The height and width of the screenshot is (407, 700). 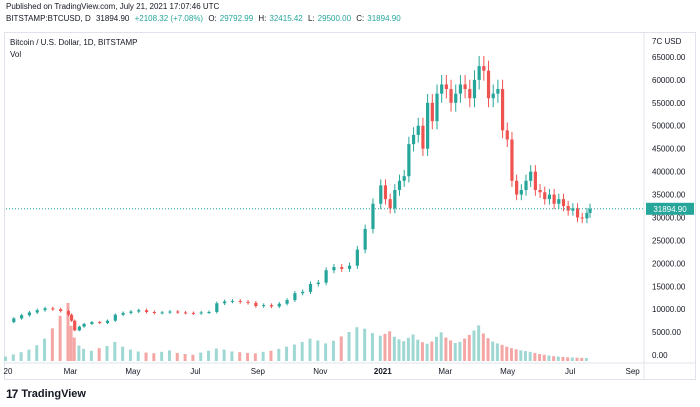 What do you see at coordinates (320, 371) in the screenshot?
I see `time-tick-label: Nov` at bounding box center [320, 371].